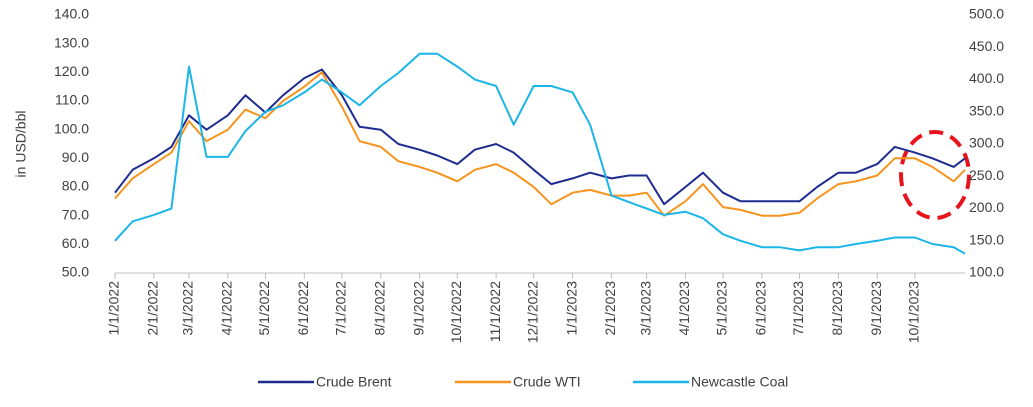 The image size is (1033, 407). Describe the element at coordinates (188, 308) in the screenshot. I see `x-tick-label: 3/1/2022` at that location.